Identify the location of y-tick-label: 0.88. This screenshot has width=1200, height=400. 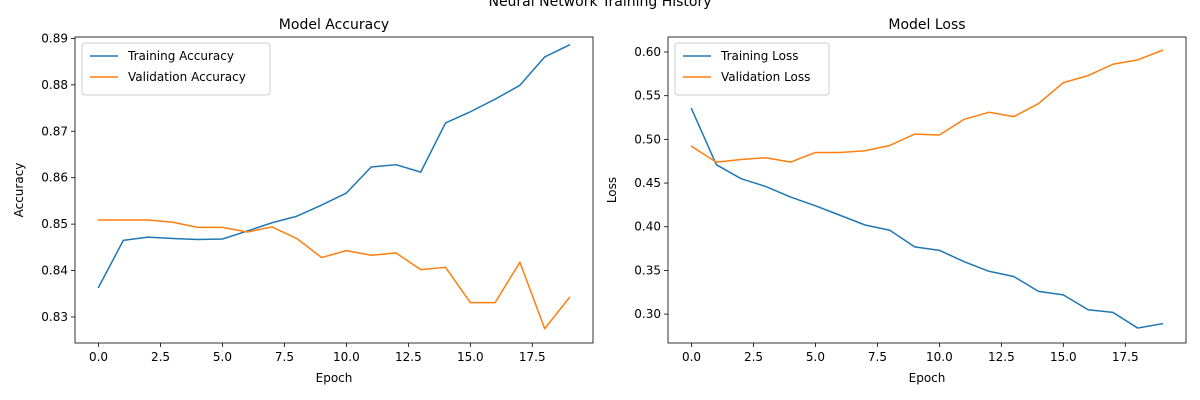
(54, 85).